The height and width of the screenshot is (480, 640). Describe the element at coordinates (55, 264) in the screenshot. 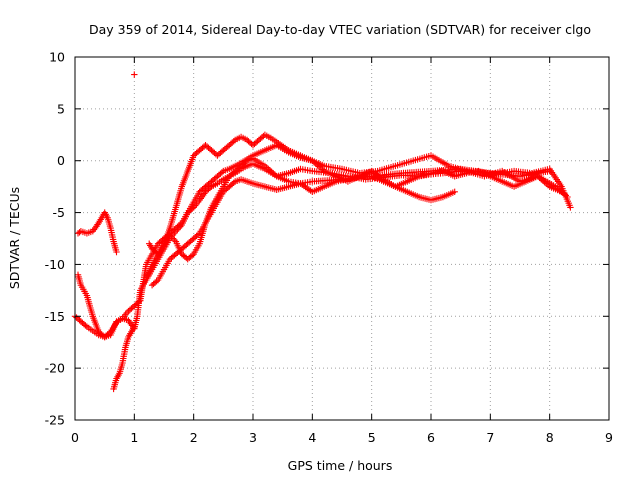

I see `y-tick-label: -10` at that location.